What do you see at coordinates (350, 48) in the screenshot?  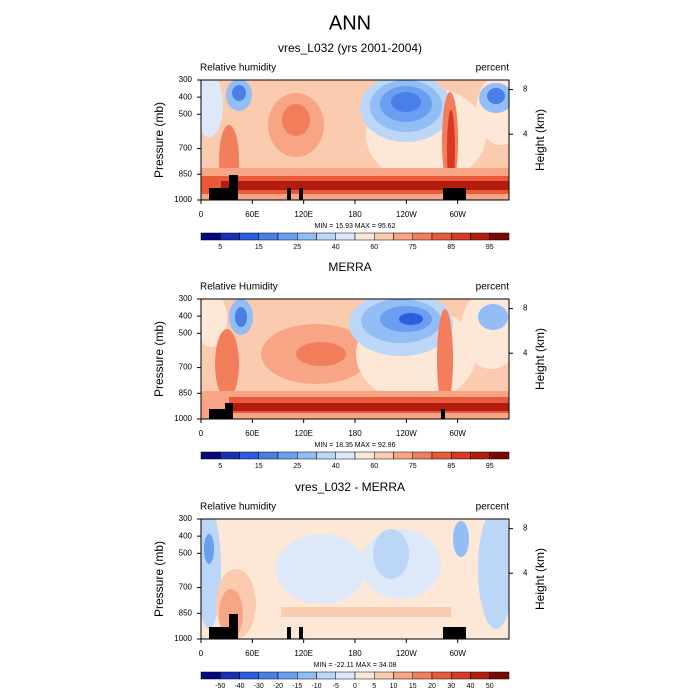 I see `panel-title: vres_L032 (yrs 2001-2004)` at bounding box center [350, 48].